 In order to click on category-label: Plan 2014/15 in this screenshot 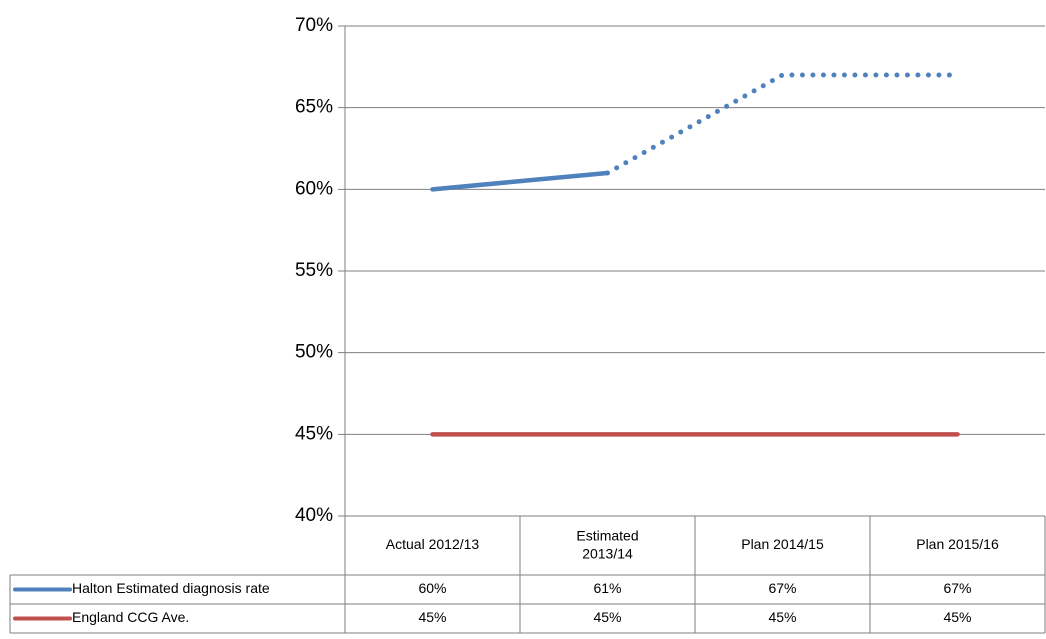, I will do `click(782, 544)`.